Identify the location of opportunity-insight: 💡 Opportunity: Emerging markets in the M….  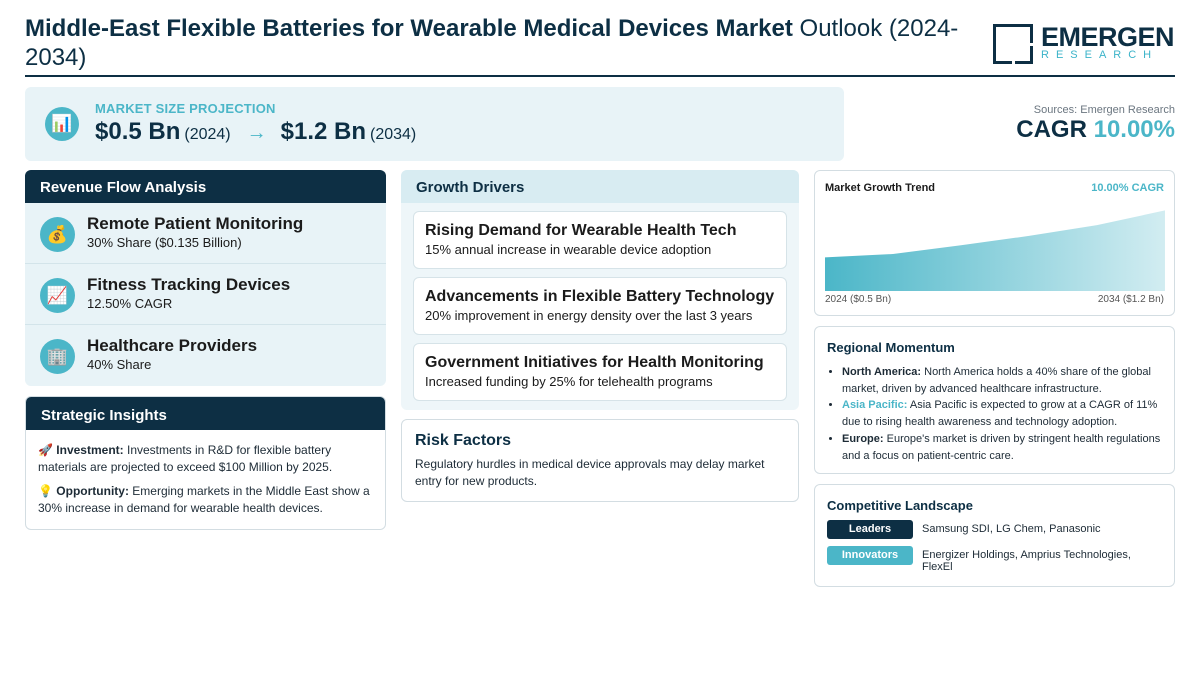
(204, 499).